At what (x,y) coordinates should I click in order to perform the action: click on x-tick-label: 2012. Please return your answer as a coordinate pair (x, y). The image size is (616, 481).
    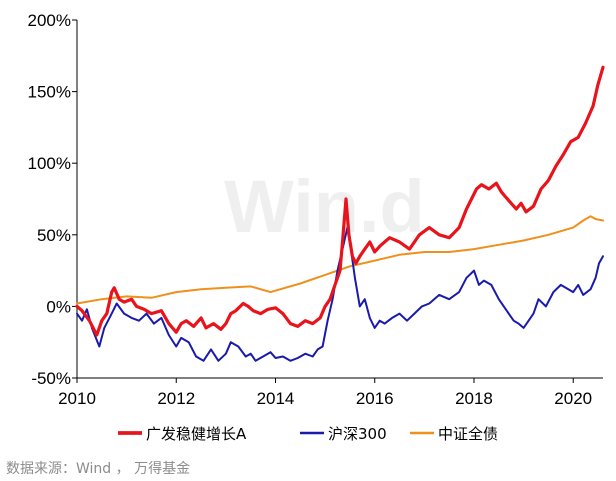
    Looking at the image, I should click on (176, 398).